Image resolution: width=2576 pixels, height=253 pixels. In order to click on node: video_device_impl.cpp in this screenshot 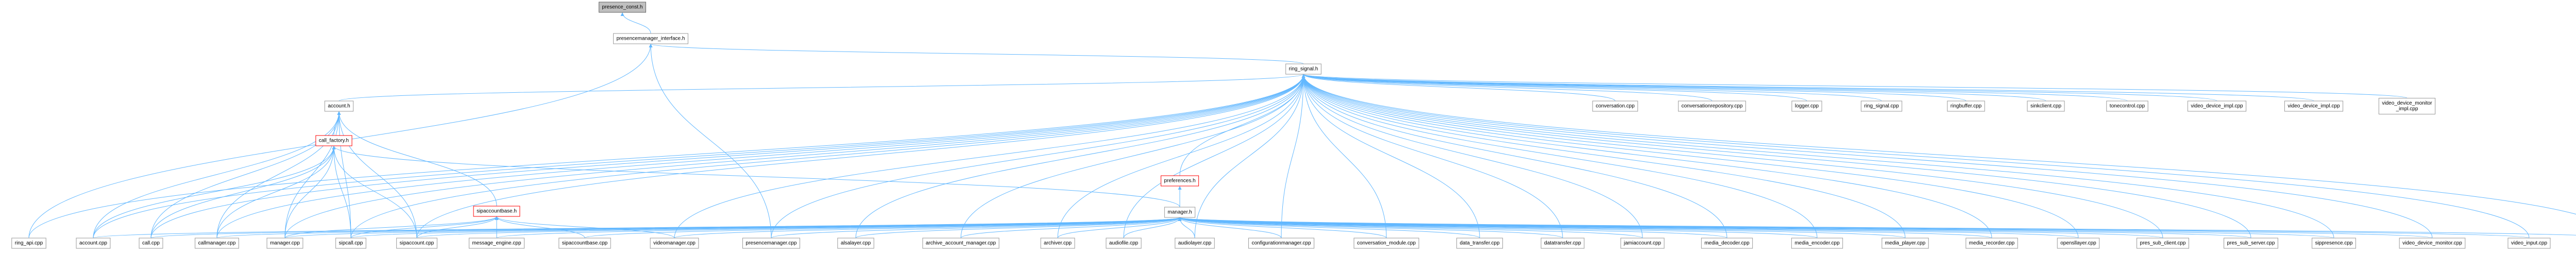, I will do `click(2217, 106)`.